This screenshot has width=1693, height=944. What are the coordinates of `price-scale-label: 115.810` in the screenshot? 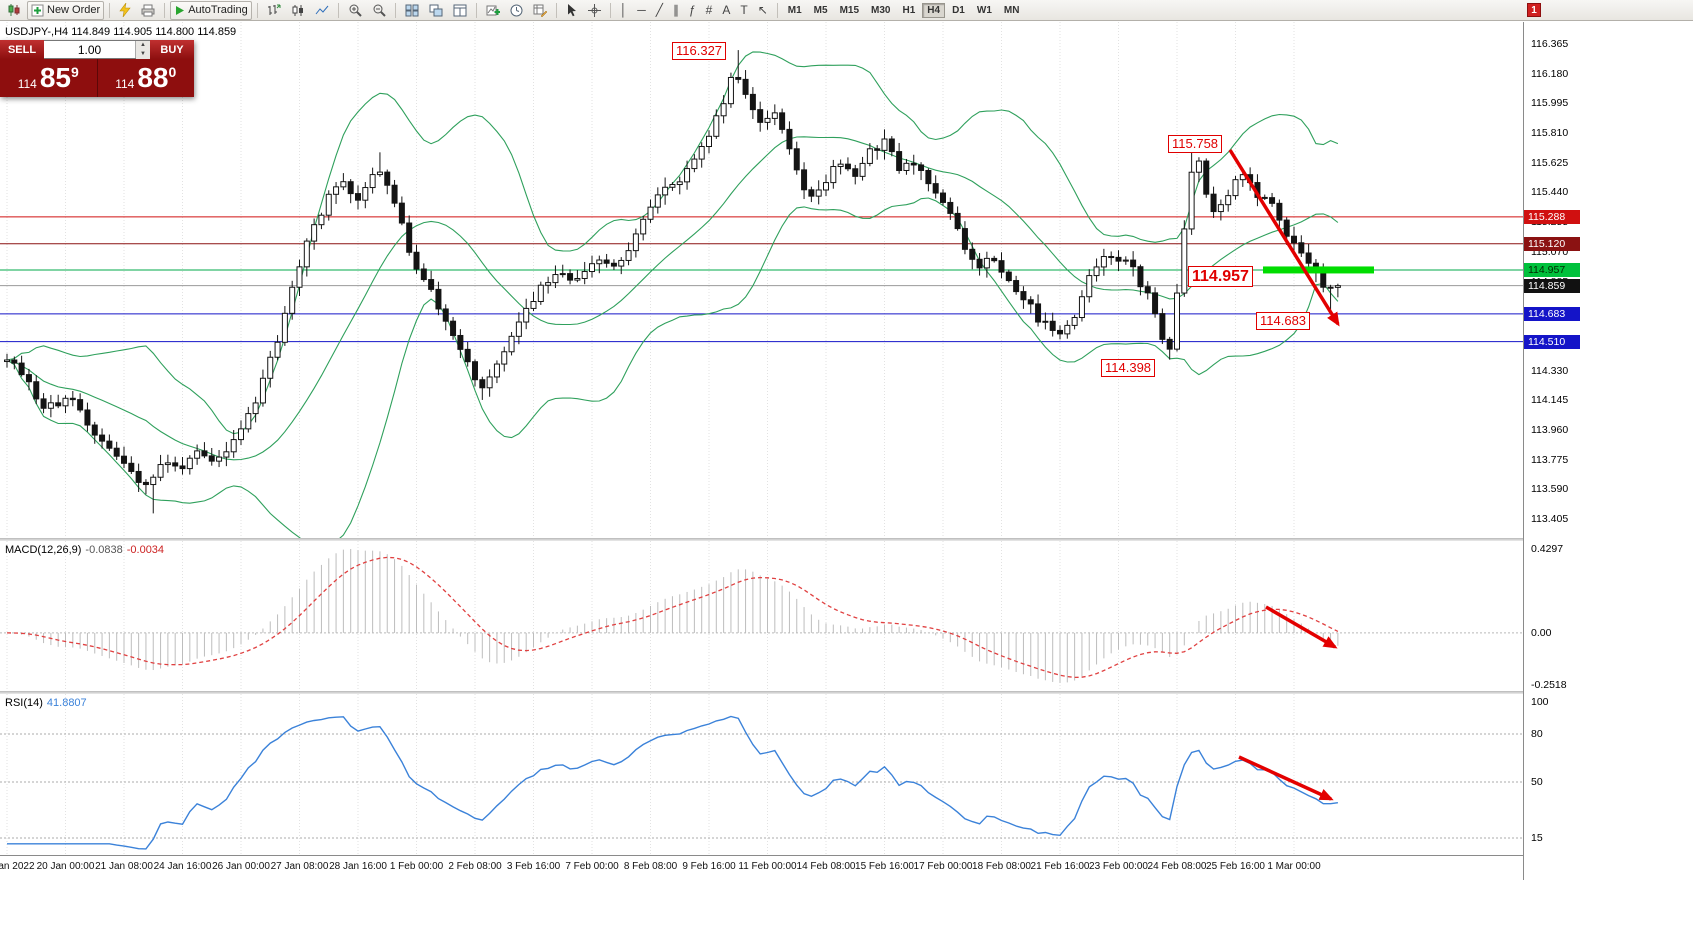 It's located at (1550, 133).